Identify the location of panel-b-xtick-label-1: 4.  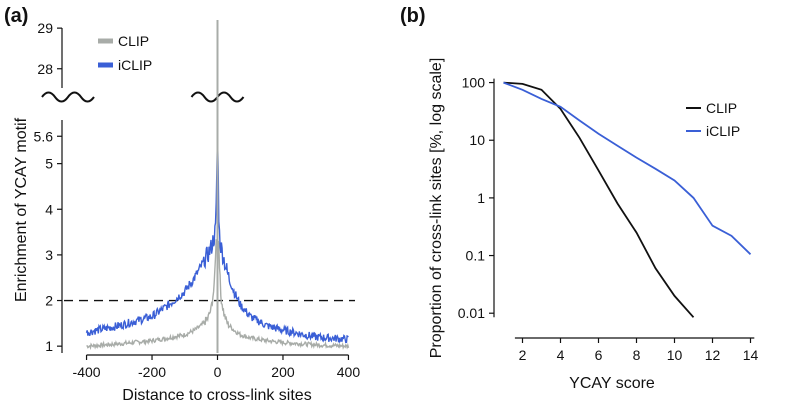
(561, 355).